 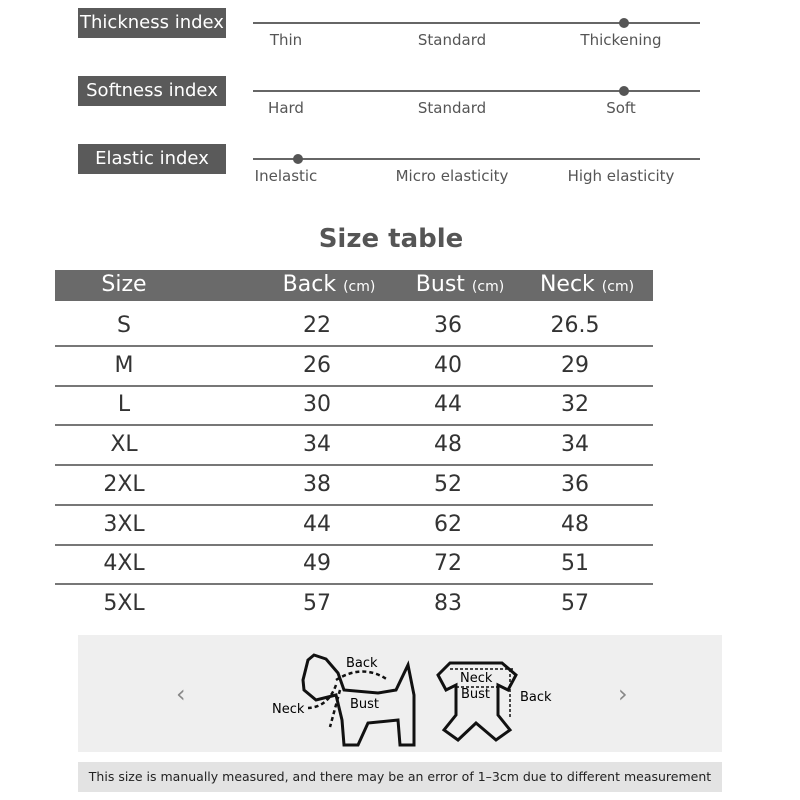 I want to click on table-row: 2XL 38 52 36, so click(x=354, y=486).